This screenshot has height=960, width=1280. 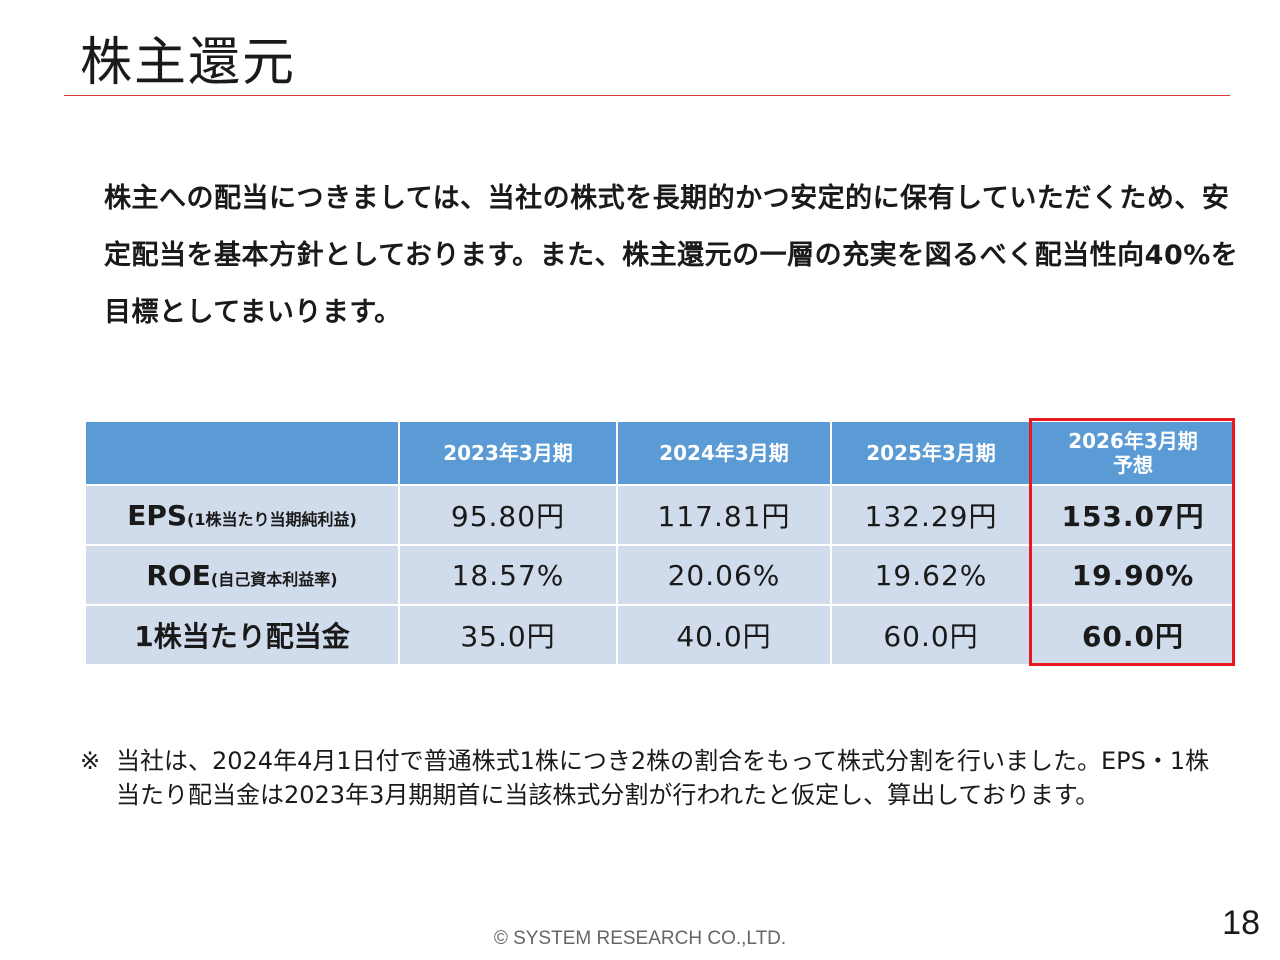 What do you see at coordinates (90, 761) in the screenshot?
I see `footnote-mark: ※` at bounding box center [90, 761].